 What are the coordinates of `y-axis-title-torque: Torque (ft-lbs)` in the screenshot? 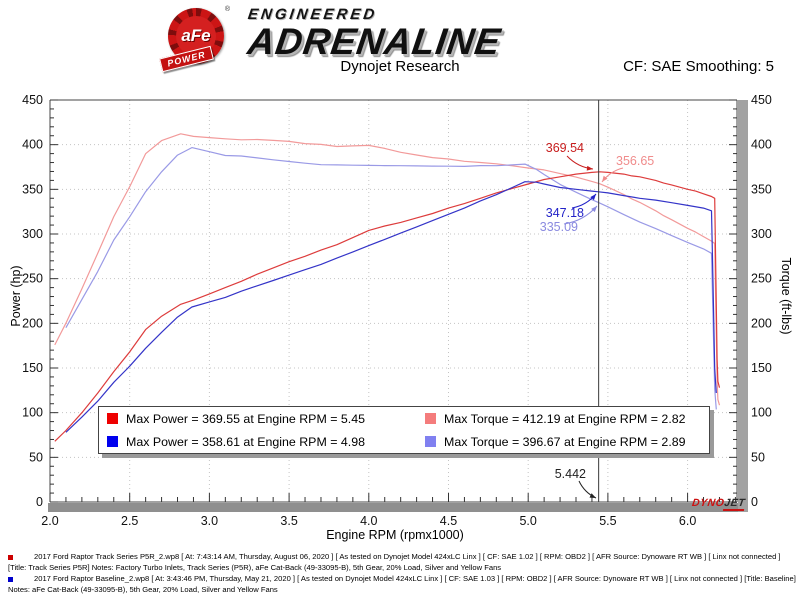 It's located at (786, 296).